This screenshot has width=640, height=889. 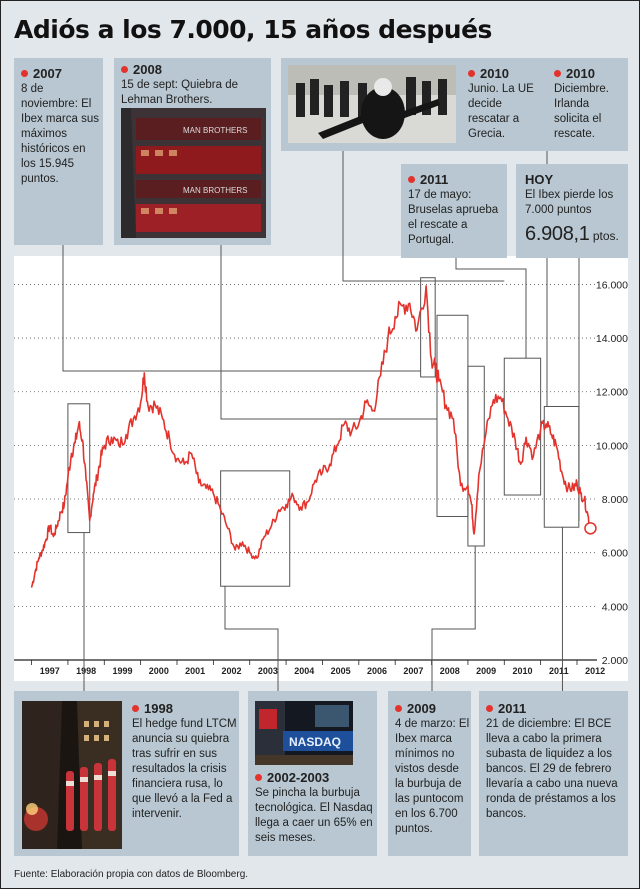 I want to click on y-tick-label: 16.000, so click(x=612, y=285).